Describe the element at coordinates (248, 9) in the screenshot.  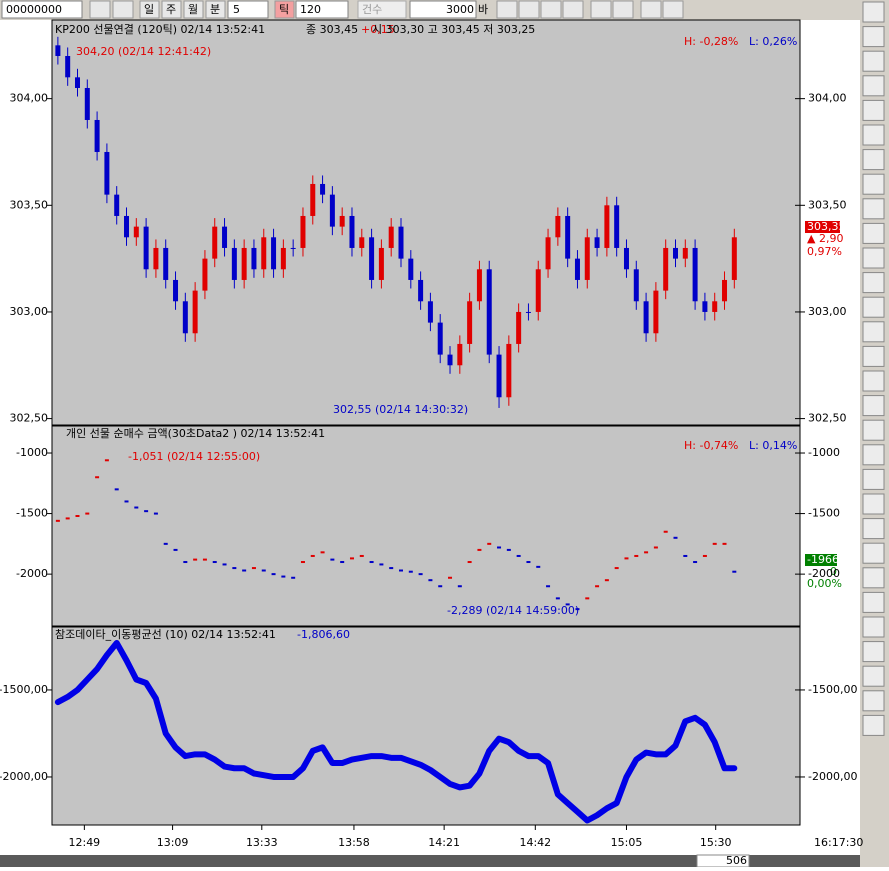
I see `minute-select` at that location.